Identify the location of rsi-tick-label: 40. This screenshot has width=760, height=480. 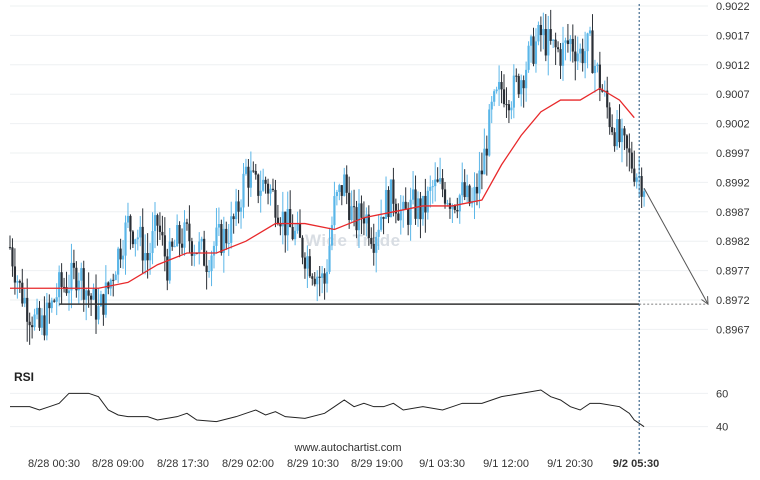
(722, 428).